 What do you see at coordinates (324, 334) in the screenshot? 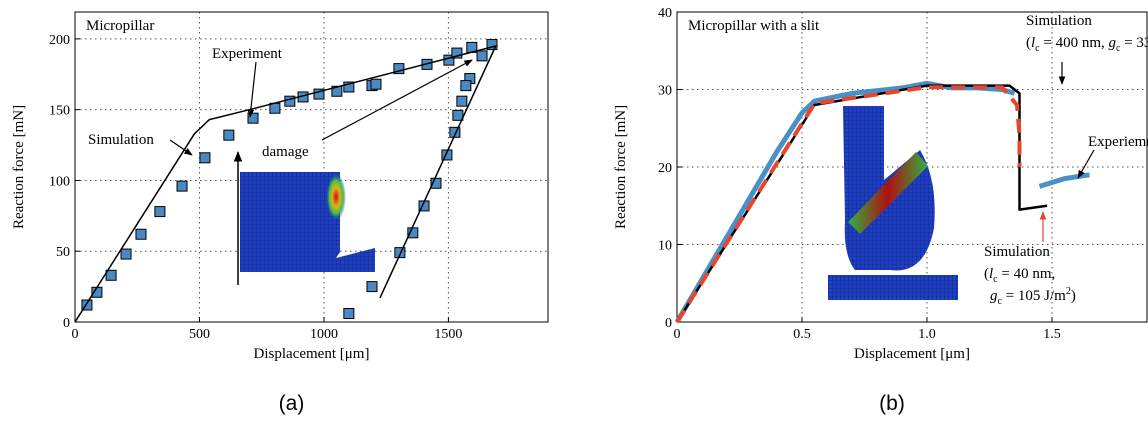
I see `x-tick-label: 1000` at bounding box center [324, 334].